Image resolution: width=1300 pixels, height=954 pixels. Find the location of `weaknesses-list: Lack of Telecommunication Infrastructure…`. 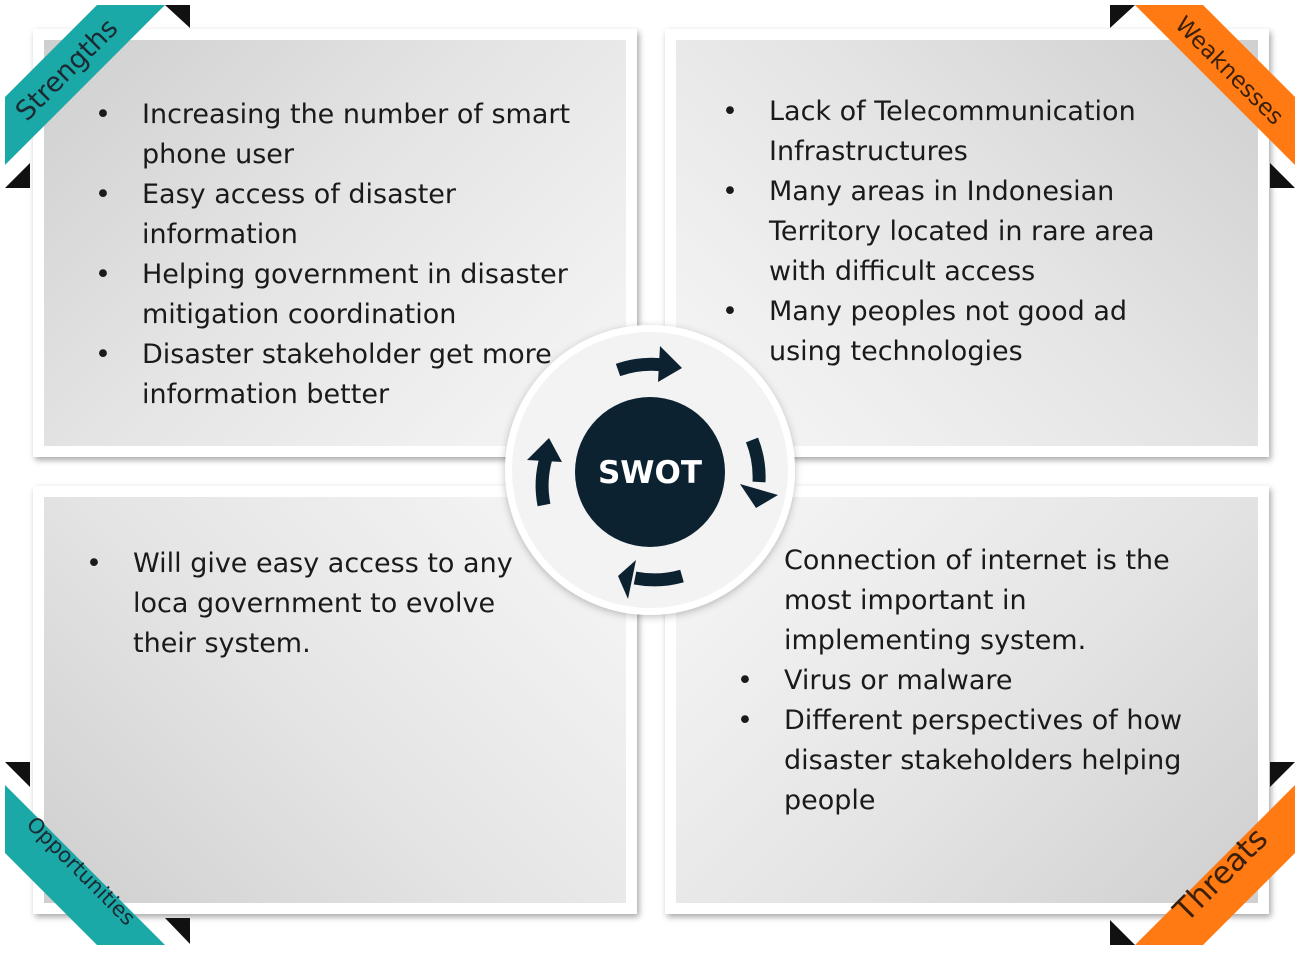

weaknesses-list: Lack of Telecommunication Infrastructure… is located at coordinates (957, 232).